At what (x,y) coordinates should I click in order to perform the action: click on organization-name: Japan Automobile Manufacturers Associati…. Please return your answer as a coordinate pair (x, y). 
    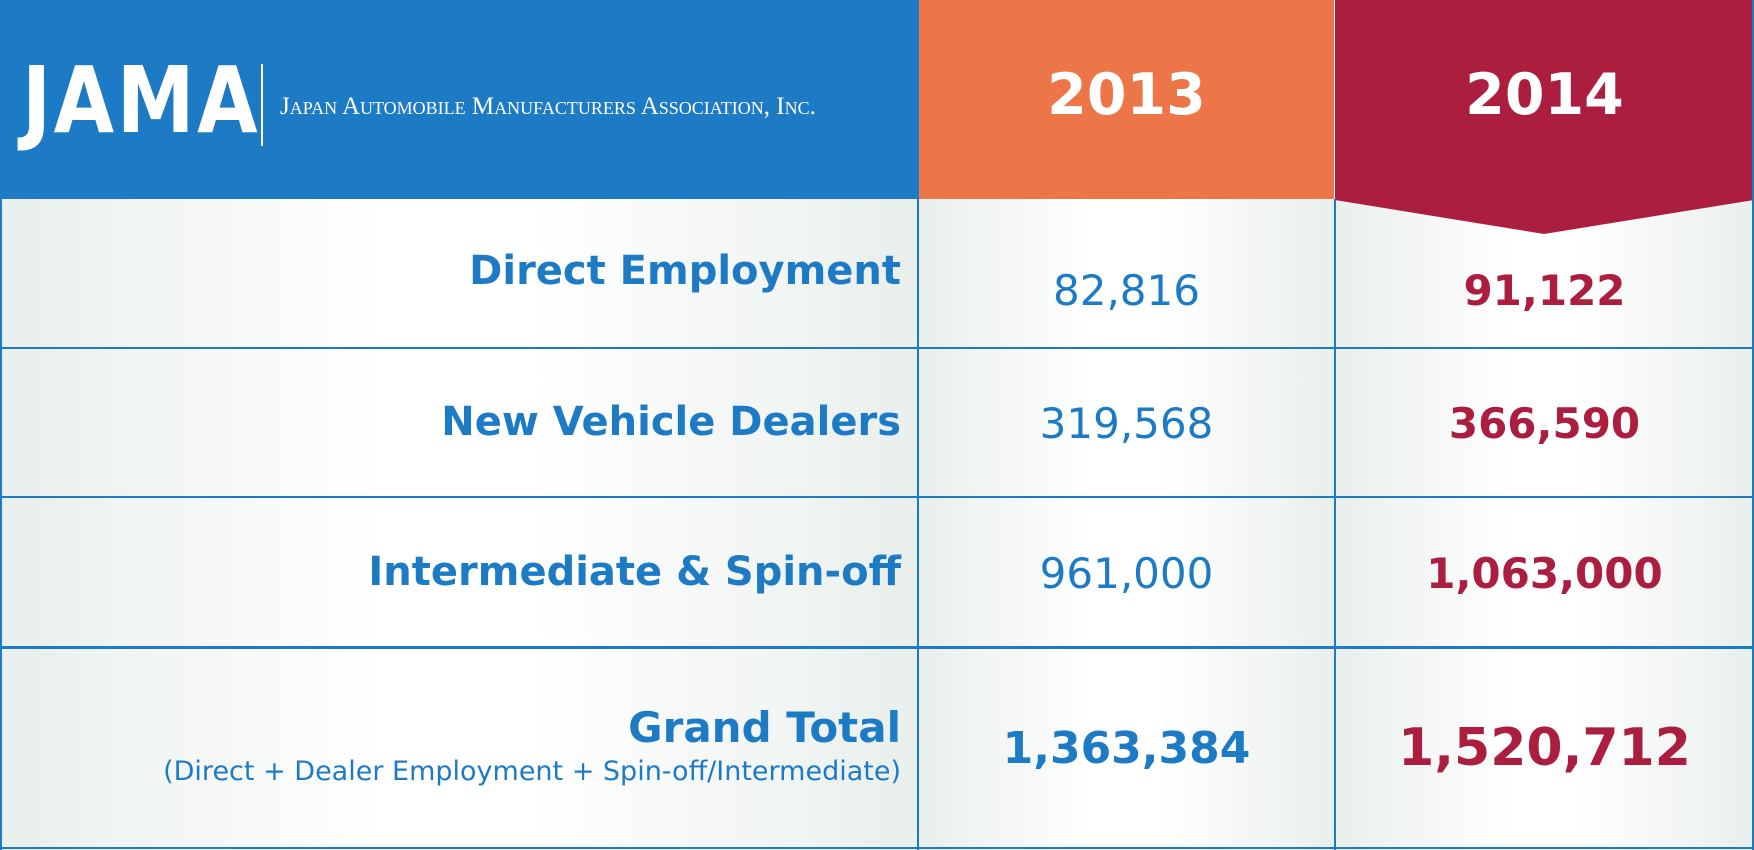
    Looking at the image, I should click on (548, 106).